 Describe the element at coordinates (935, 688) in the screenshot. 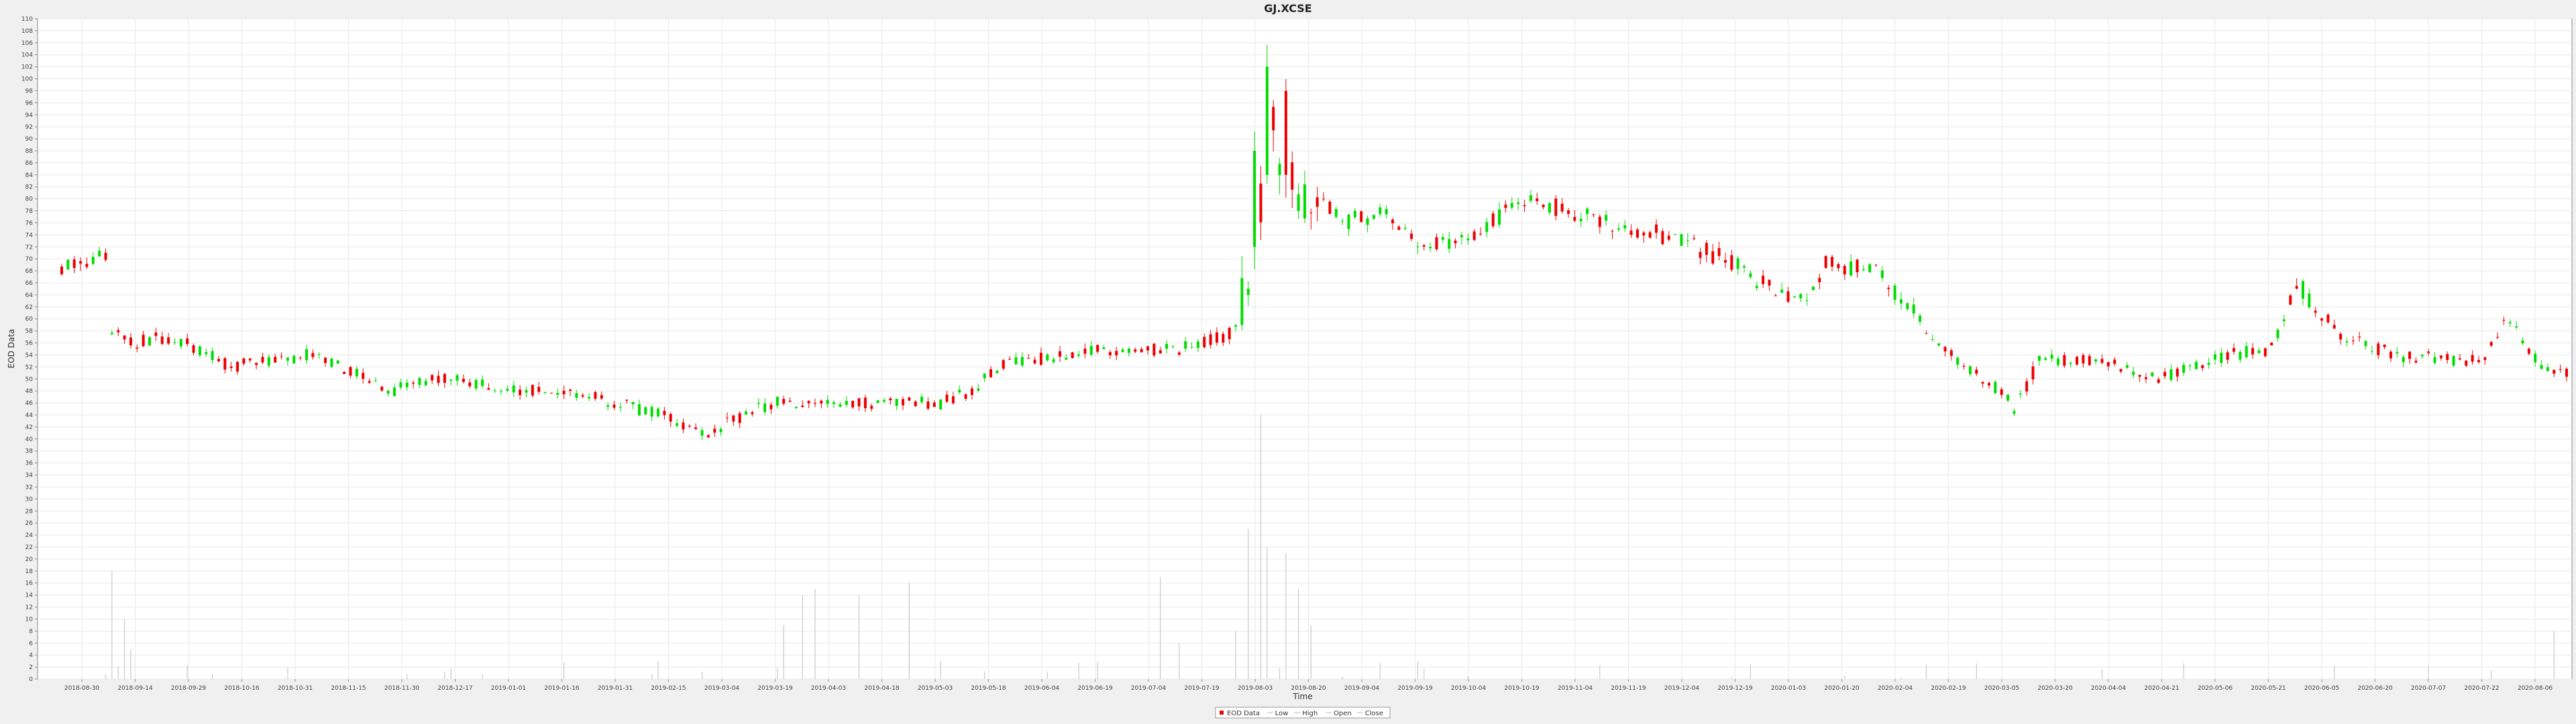

I see `x-tick-label: 2019-05-03` at that location.